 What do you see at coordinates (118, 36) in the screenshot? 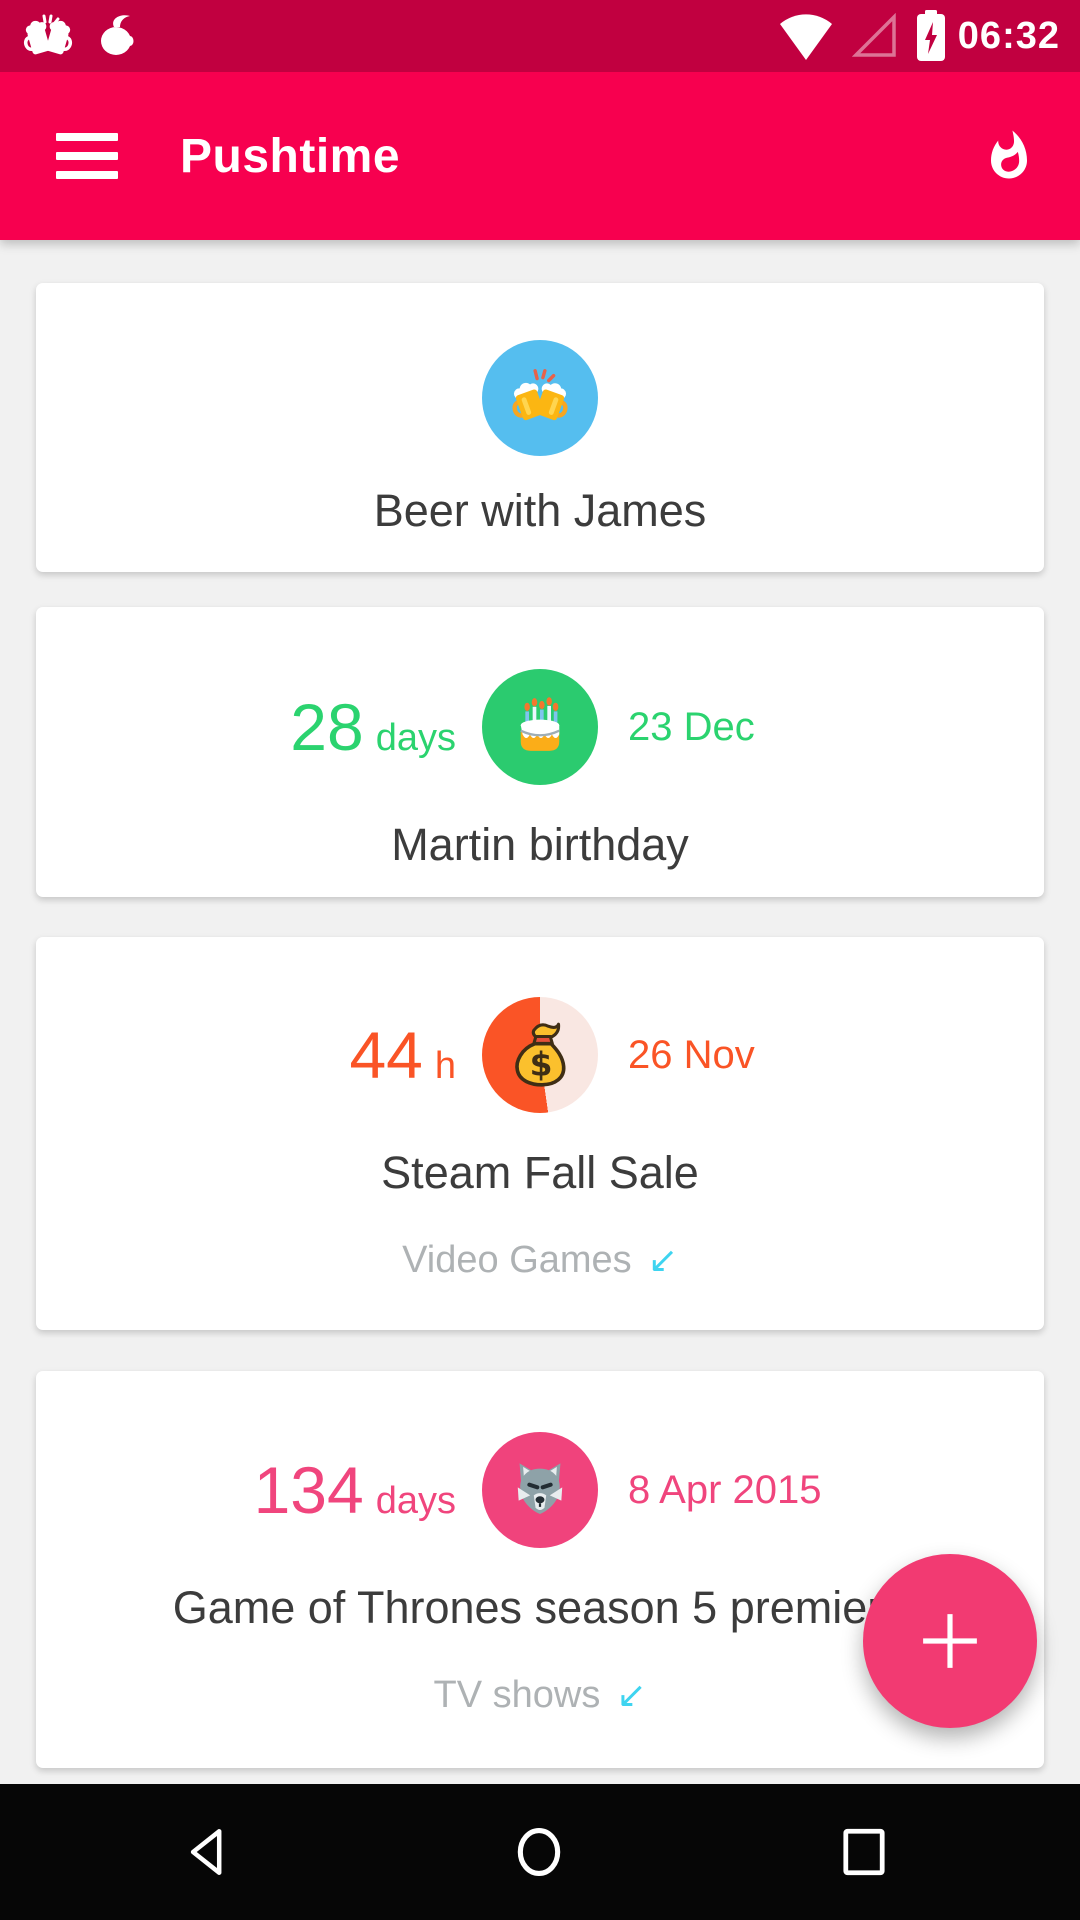
I see `money-bag-notification-icon` at bounding box center [118, 36].